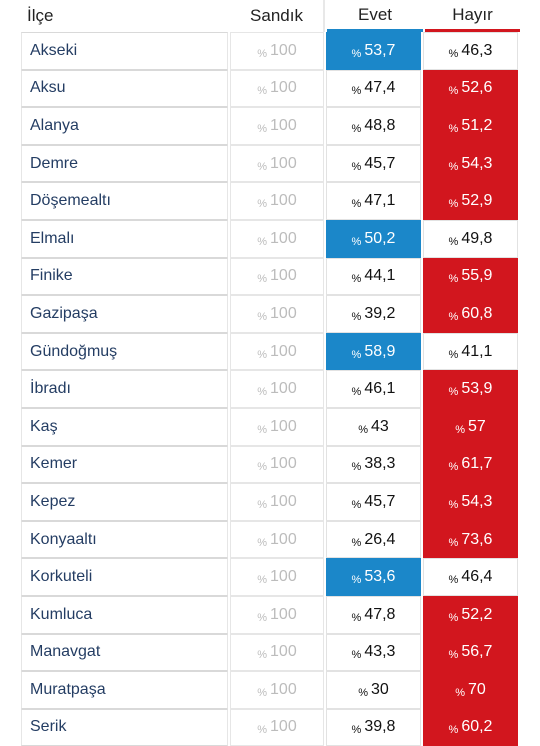 The image size is (540, 746). I want to click on table-row: Manavgat% 100% 43,3% 56,7, so click(270, 652).